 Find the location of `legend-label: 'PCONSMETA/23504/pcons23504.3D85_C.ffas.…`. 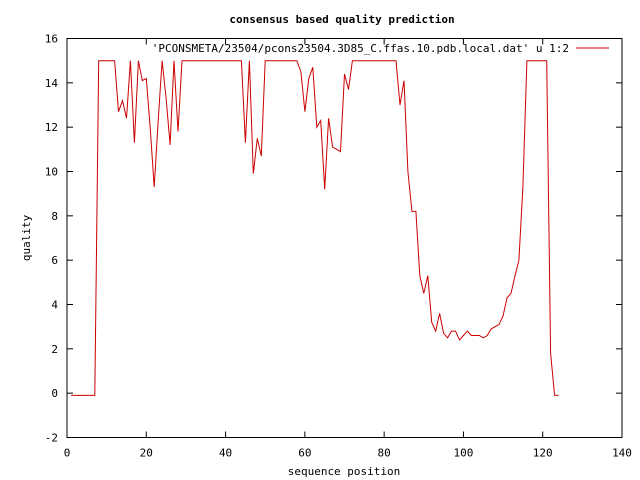

legend-label: 'PCONSMETA/23504/pcons23504.3D85_C.ffas.… is located at coordinates (360, 48).